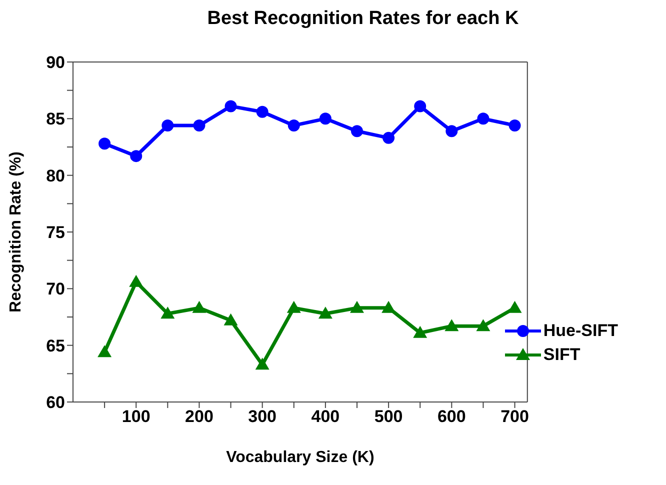 The width and height of the screenshot is (666, 485). I want to click on y-tick-label: 80, so click(55, 176).